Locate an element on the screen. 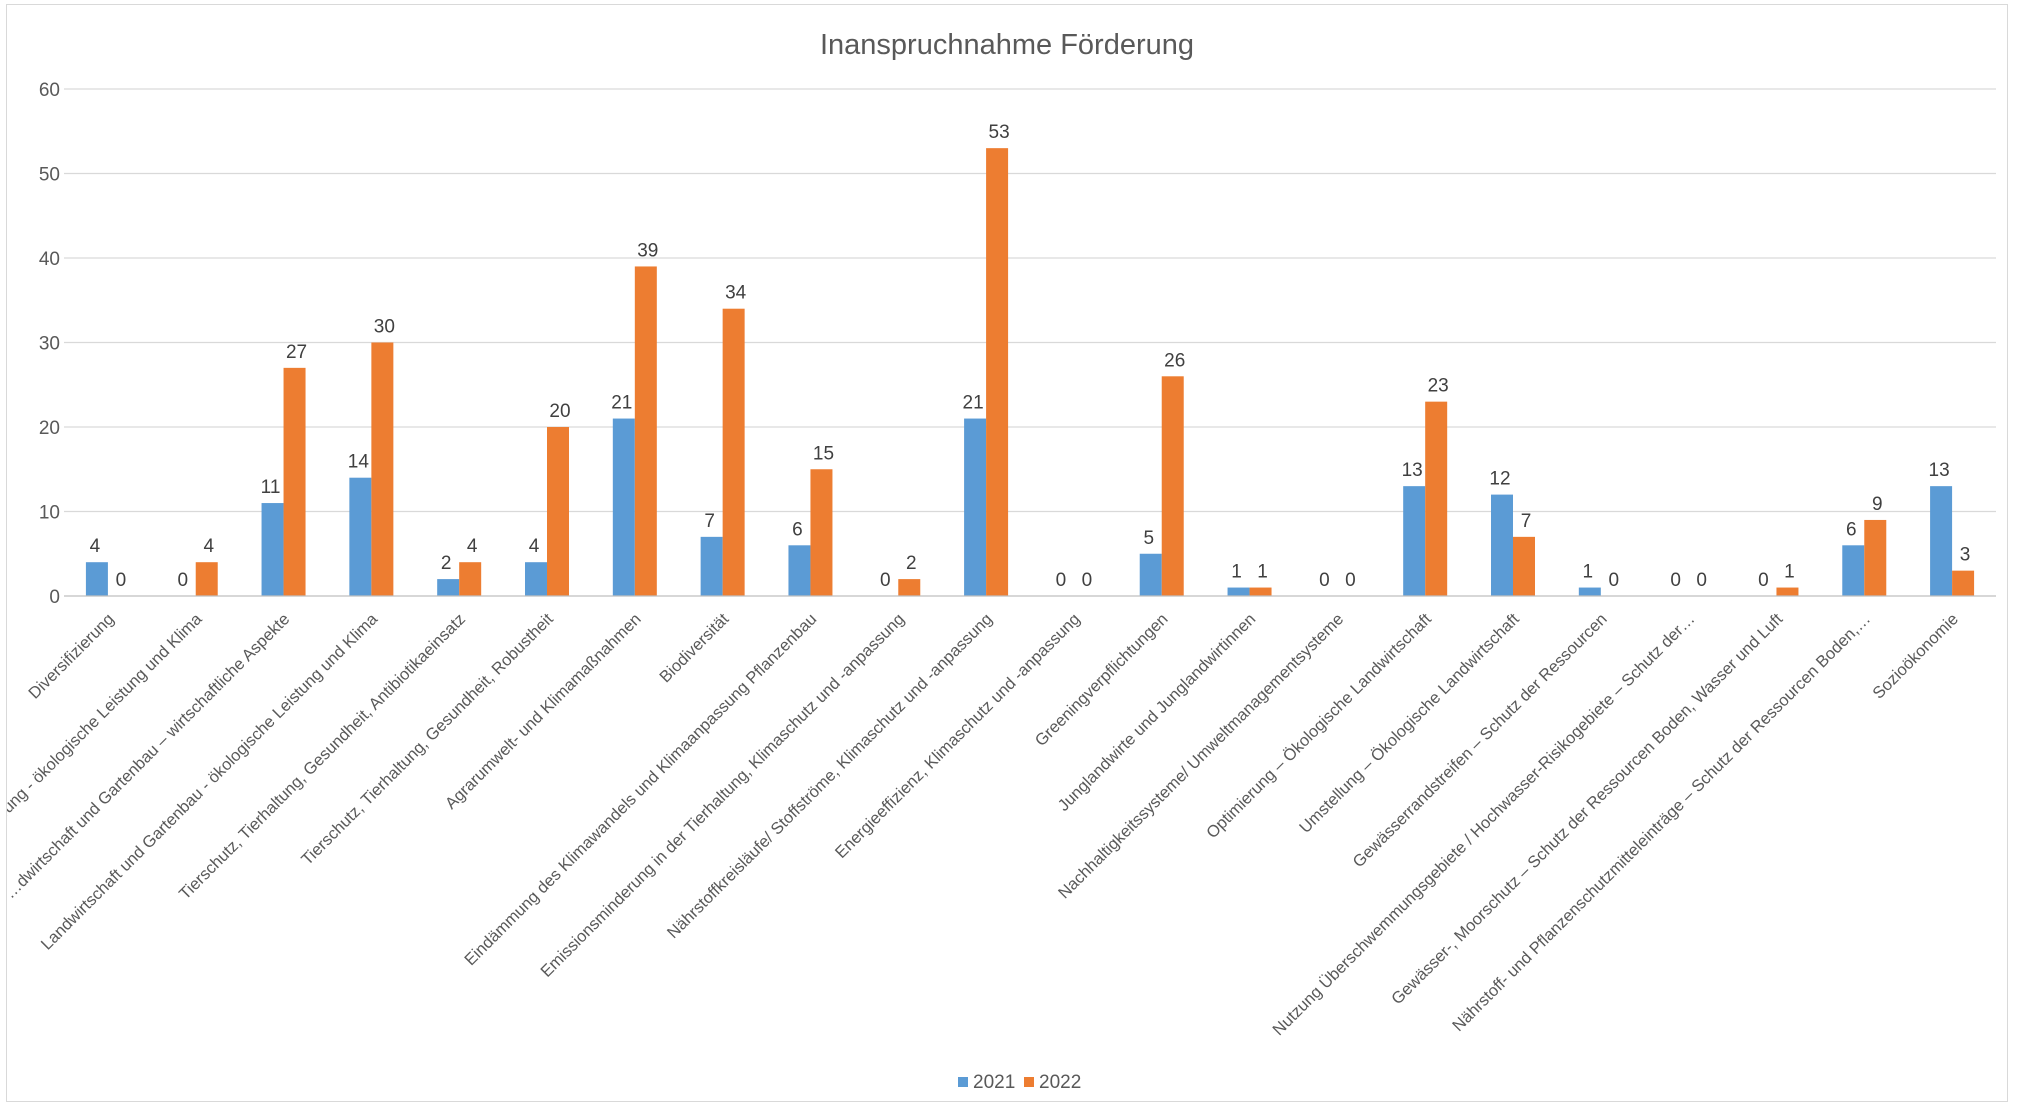 The image size is (2017, 1108). y-tick-label: 50 is located at coordinates (49, 175).